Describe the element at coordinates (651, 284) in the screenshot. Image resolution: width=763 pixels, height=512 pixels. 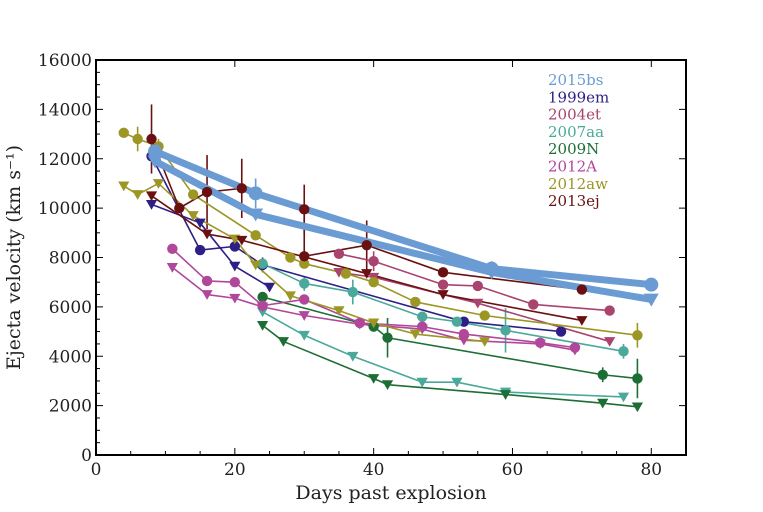
I see `point-circle-2015bs` at that location.